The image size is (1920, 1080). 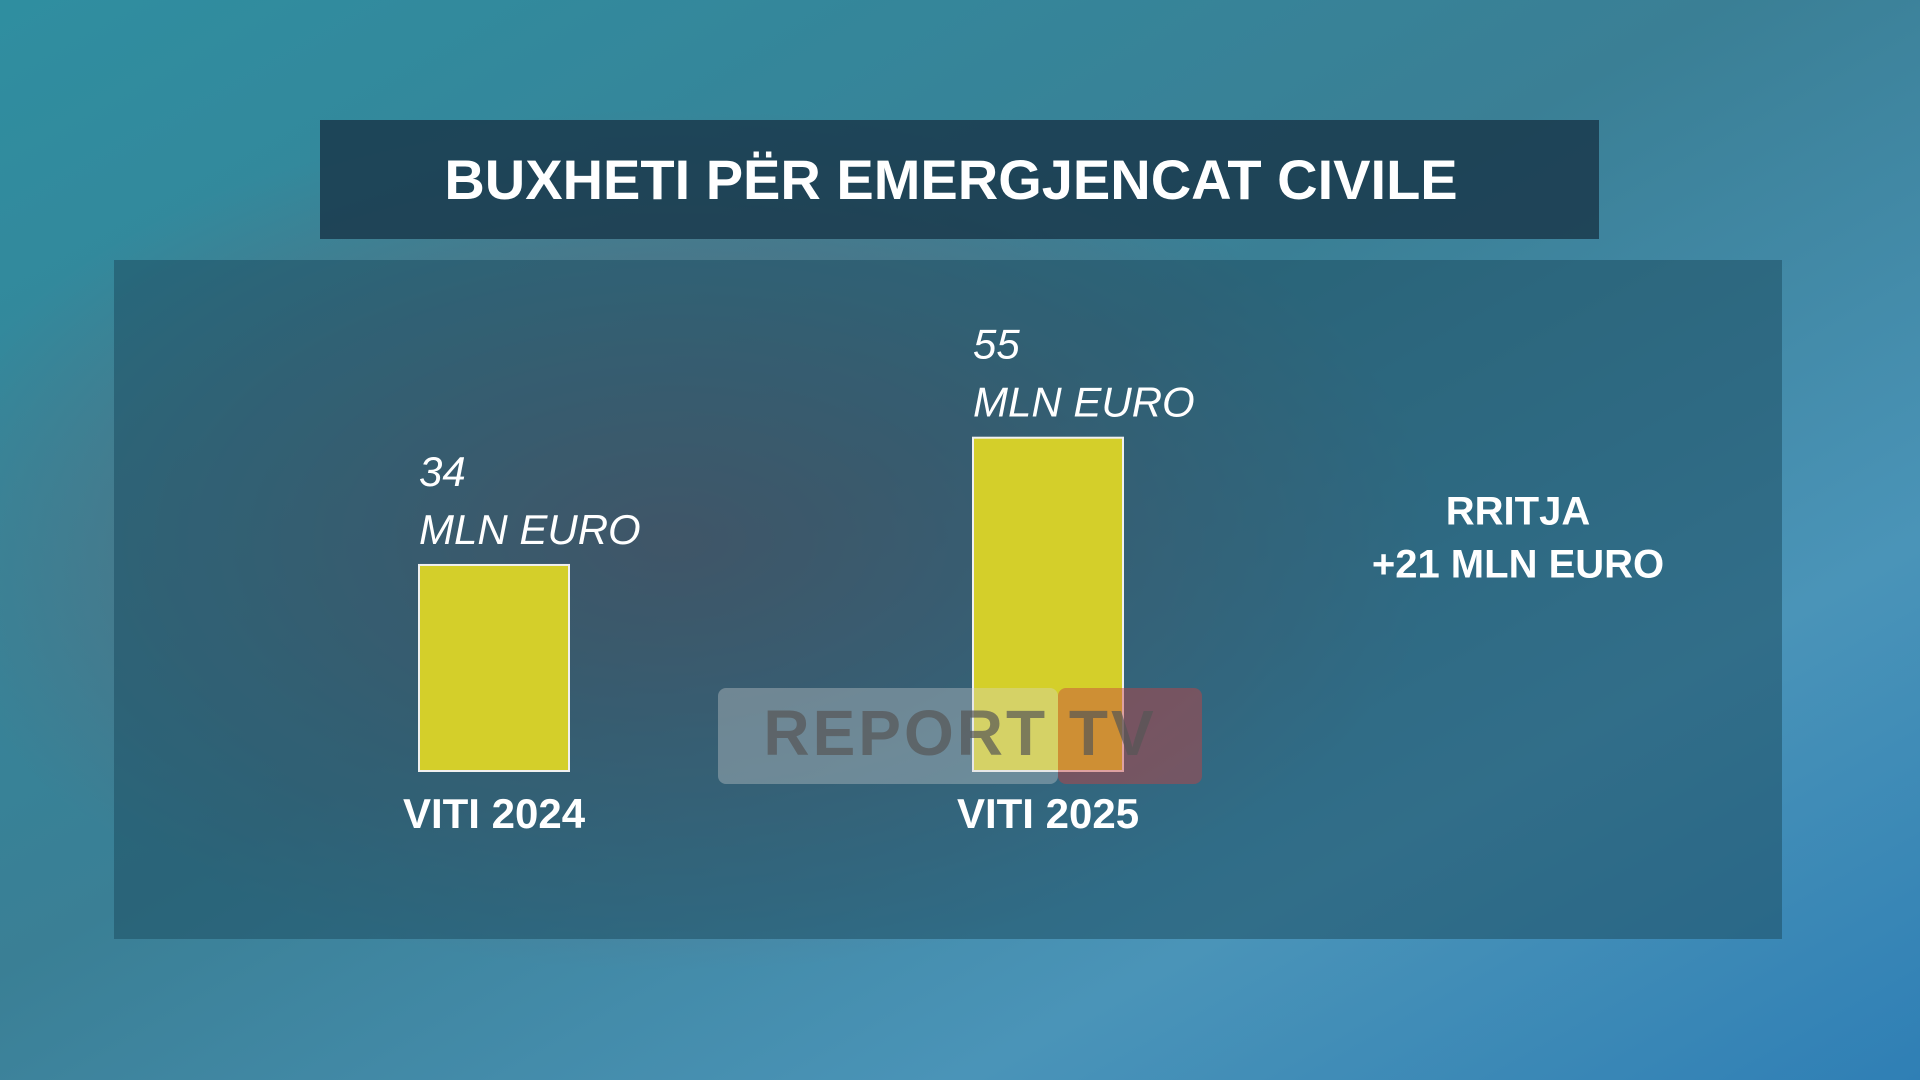 I want to click on x-tick-label: VITI 2025, so click(x=1048, y=813).